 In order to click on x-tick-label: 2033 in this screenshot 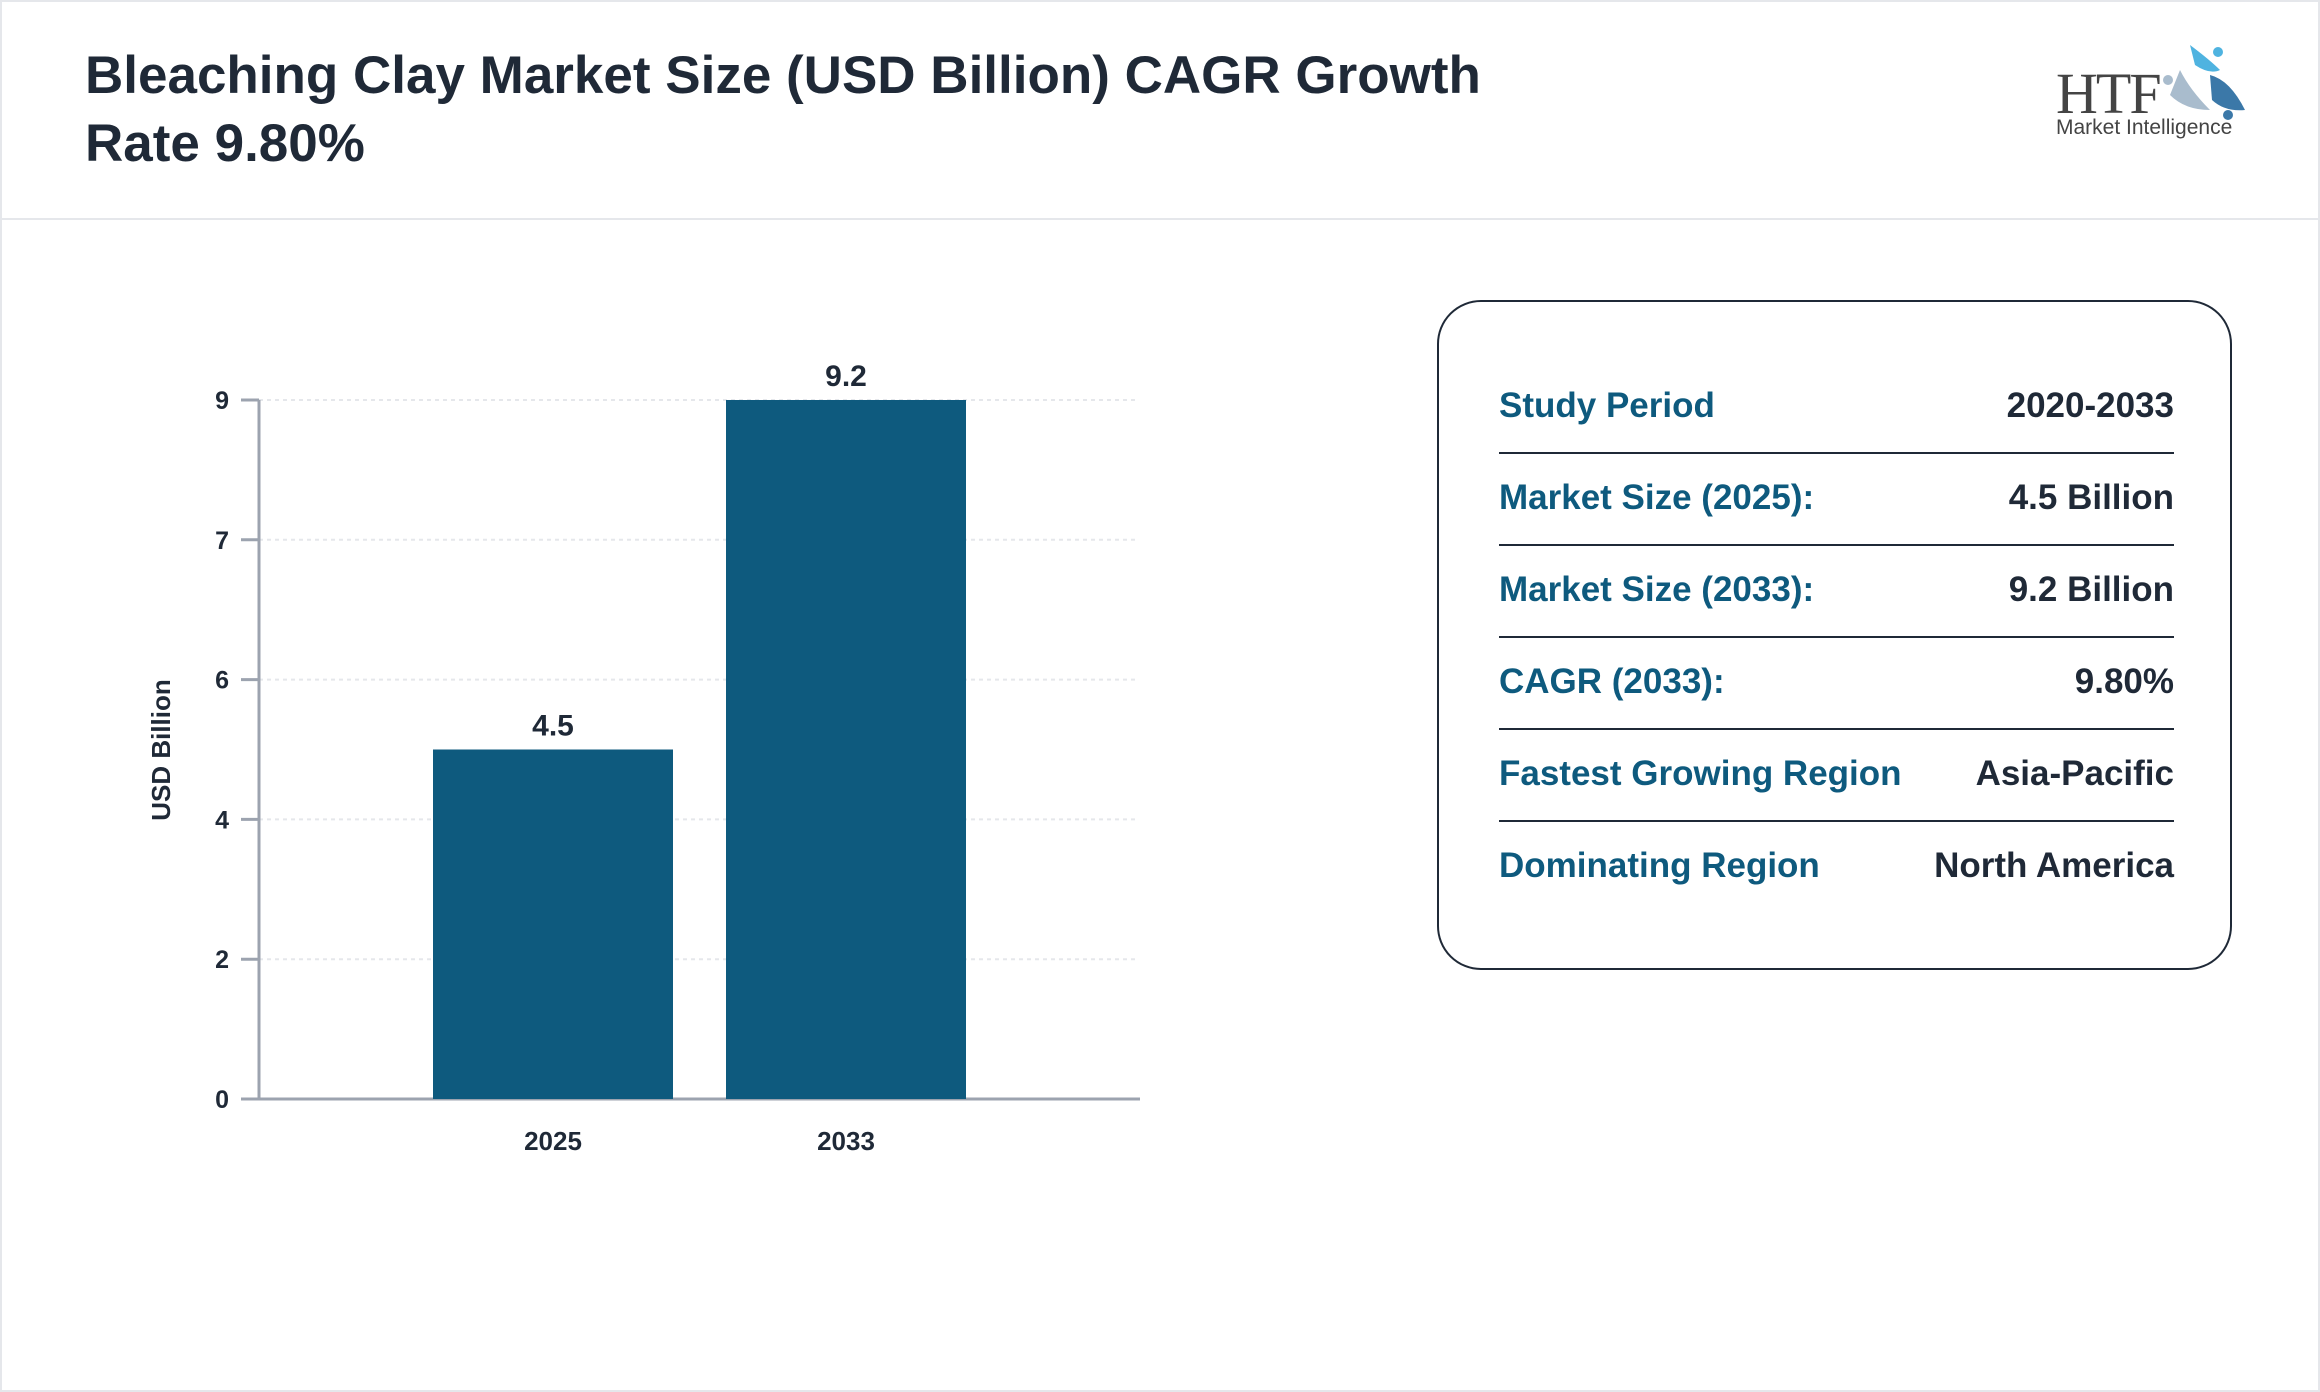, I will do `click(846, 1141)`.